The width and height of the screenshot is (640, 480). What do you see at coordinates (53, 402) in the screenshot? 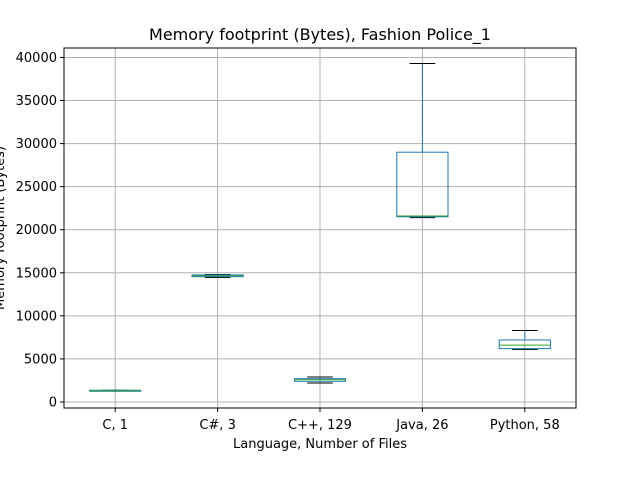
I see `y-tick-label: 0` at bounding box center [53, 402].